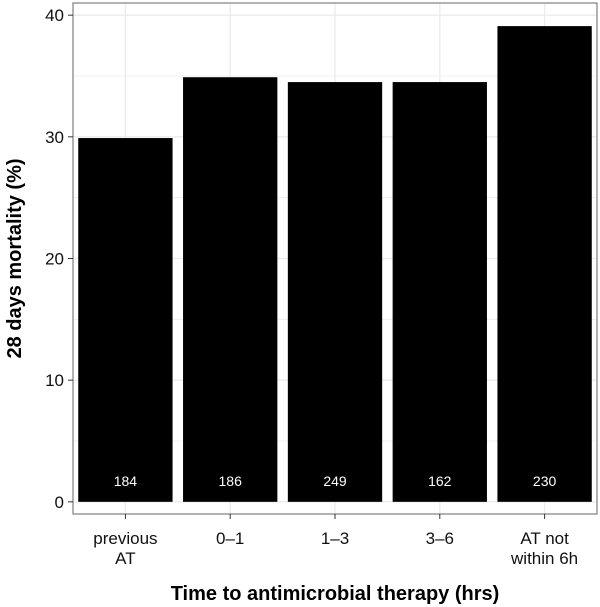 Image resolution: width=600 pixels, height=607 pixels. Describe the element at coordinates (126, 481) in the screenshot. I see `bar-count-label: 184` at that location.